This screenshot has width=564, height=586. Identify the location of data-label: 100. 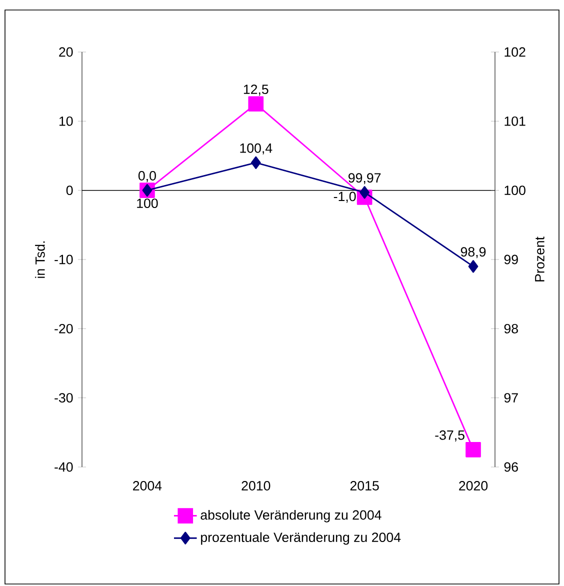
(147, 203).